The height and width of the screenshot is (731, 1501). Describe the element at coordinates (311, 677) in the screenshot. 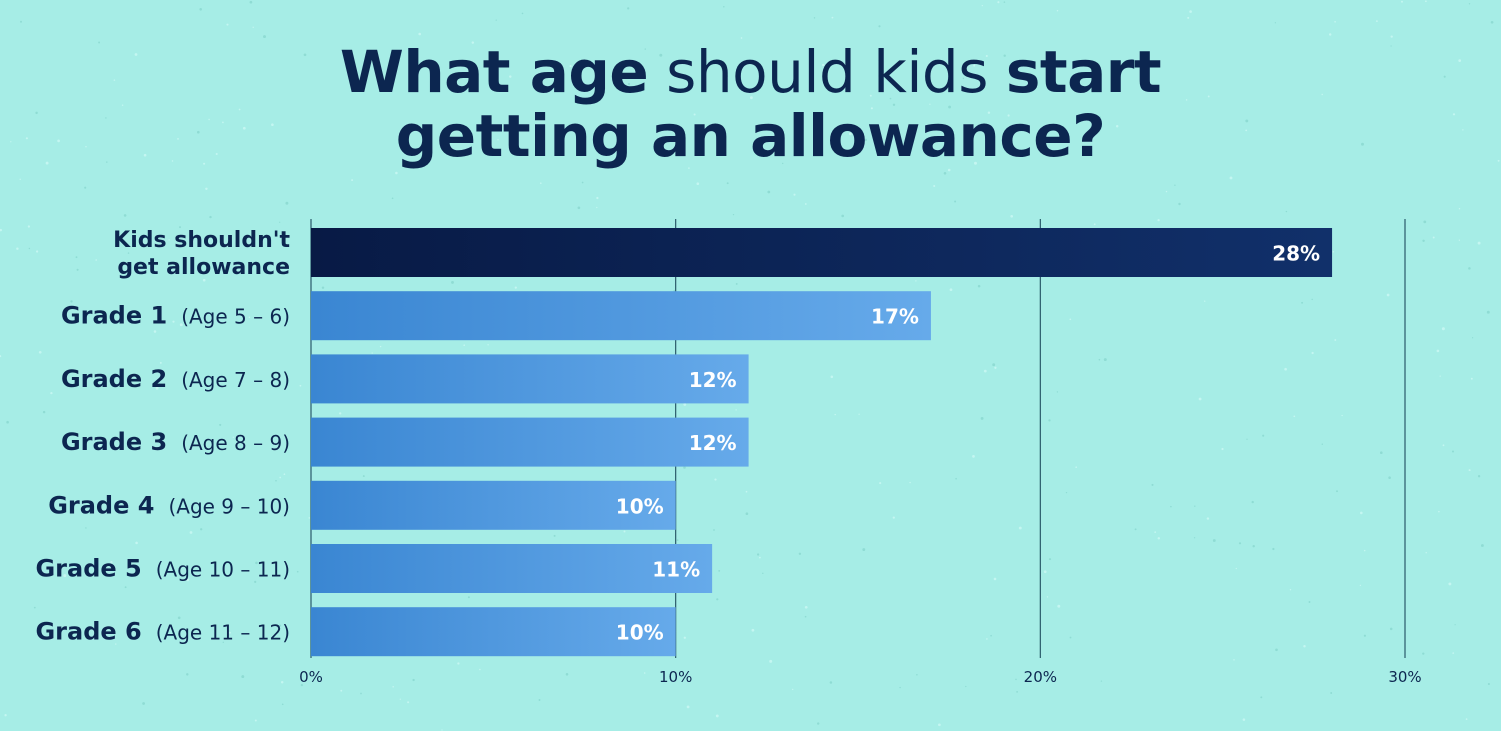

I see `x-tick-label-0: 0%` at that location.